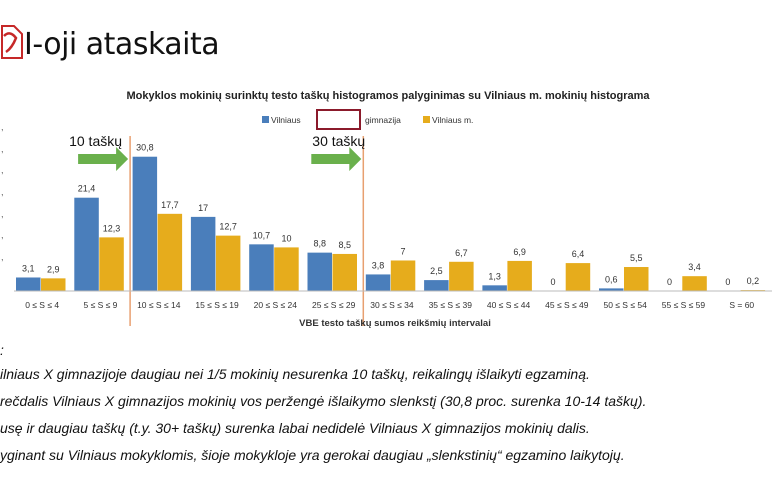 This screenshot has width=772, height=480. I want to click on notes-prefix: :, so click(2, 350).